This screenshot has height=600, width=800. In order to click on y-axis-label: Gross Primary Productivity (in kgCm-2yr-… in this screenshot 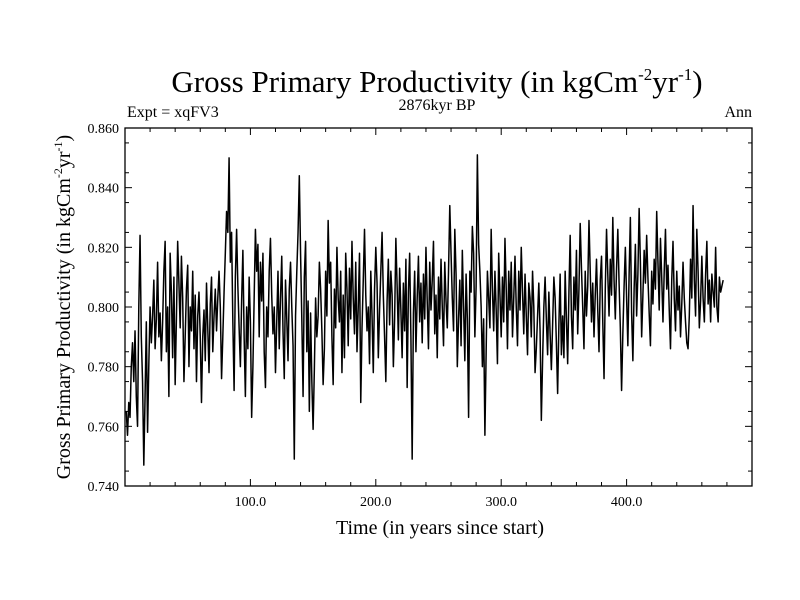, I will do `click(63, 307)`.